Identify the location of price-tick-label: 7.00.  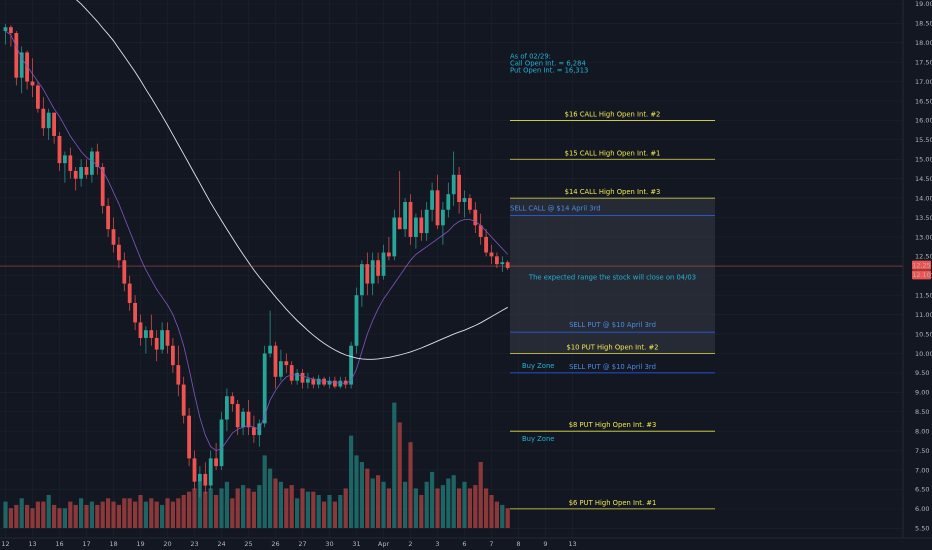
(922, 470).